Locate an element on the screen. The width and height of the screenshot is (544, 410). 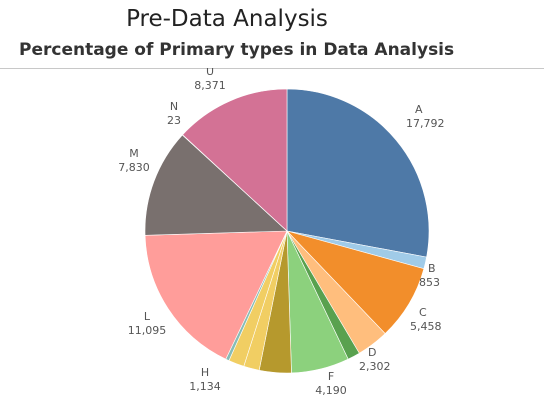
slice-value-label: 4,190 is located at coordinates (331, 390).